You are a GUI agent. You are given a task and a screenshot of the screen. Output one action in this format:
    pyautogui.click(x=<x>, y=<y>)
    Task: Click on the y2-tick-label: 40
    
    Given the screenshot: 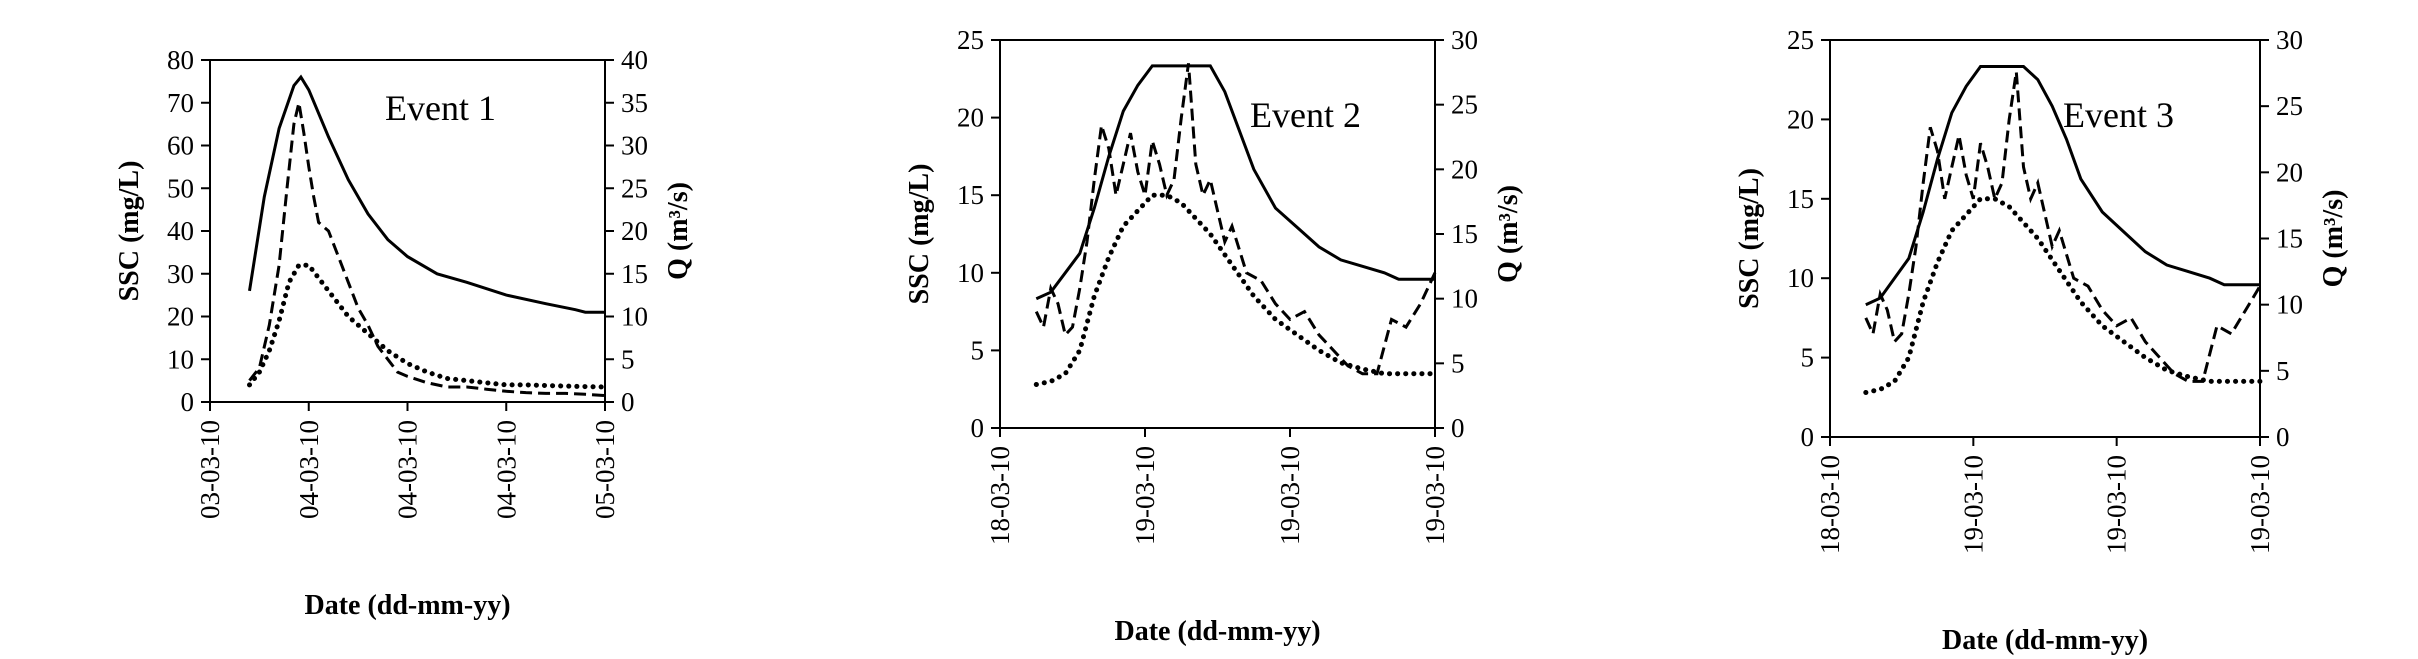 What is the action you would take?
    pyautogui.click(x=634, y=60)
    